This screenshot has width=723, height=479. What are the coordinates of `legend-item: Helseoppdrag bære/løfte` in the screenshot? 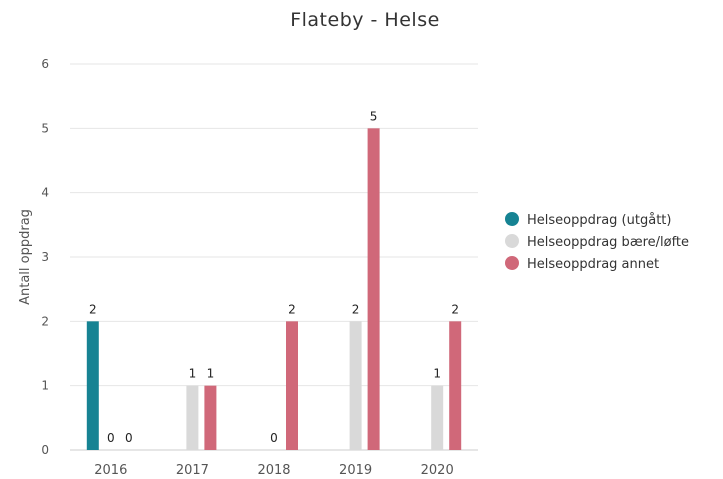 It's located at (597, 242).